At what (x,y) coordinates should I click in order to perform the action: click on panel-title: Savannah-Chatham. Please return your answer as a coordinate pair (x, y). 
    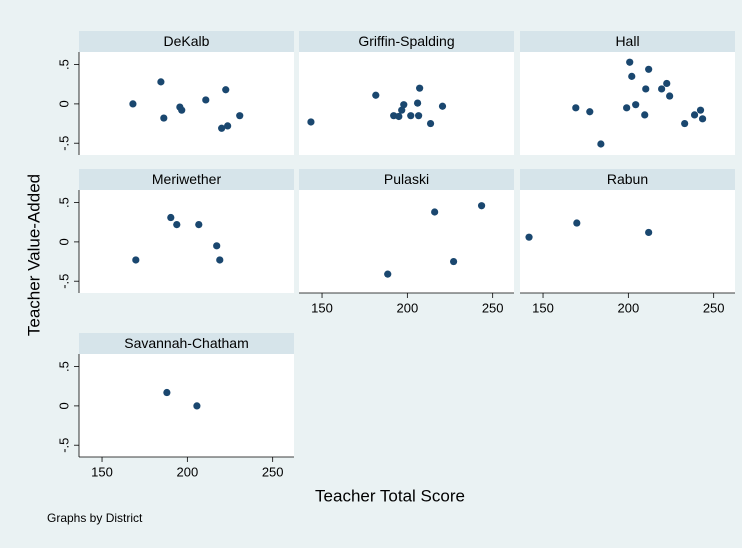
    Looking at the image, I should click on (186, 343).